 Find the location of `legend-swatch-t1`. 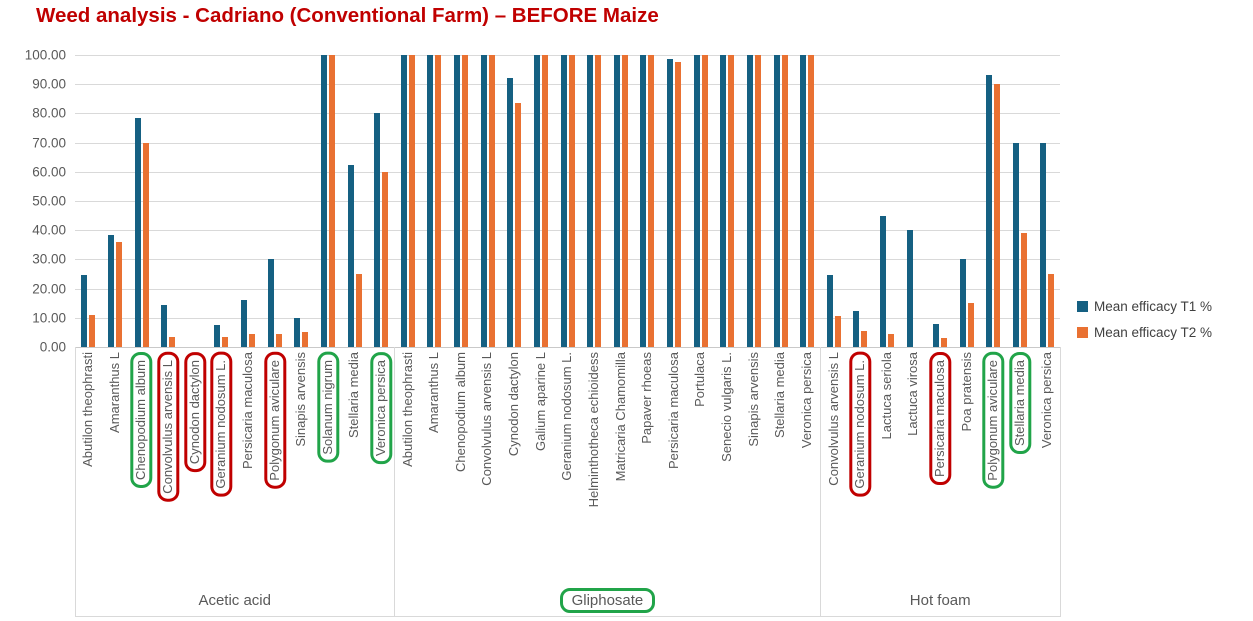

legend-swatch-t1 is located at coordinates (1082, 306).